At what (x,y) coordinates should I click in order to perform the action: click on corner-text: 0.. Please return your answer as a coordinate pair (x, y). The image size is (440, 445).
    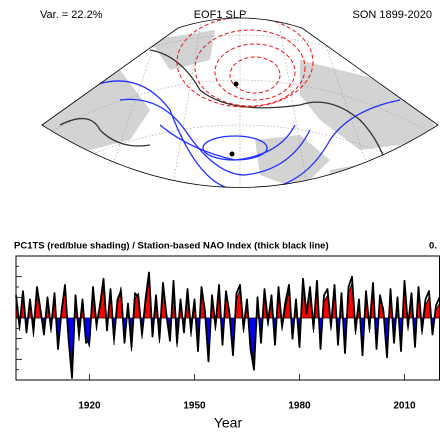
    Looking at the image, I should click on (433, 246).